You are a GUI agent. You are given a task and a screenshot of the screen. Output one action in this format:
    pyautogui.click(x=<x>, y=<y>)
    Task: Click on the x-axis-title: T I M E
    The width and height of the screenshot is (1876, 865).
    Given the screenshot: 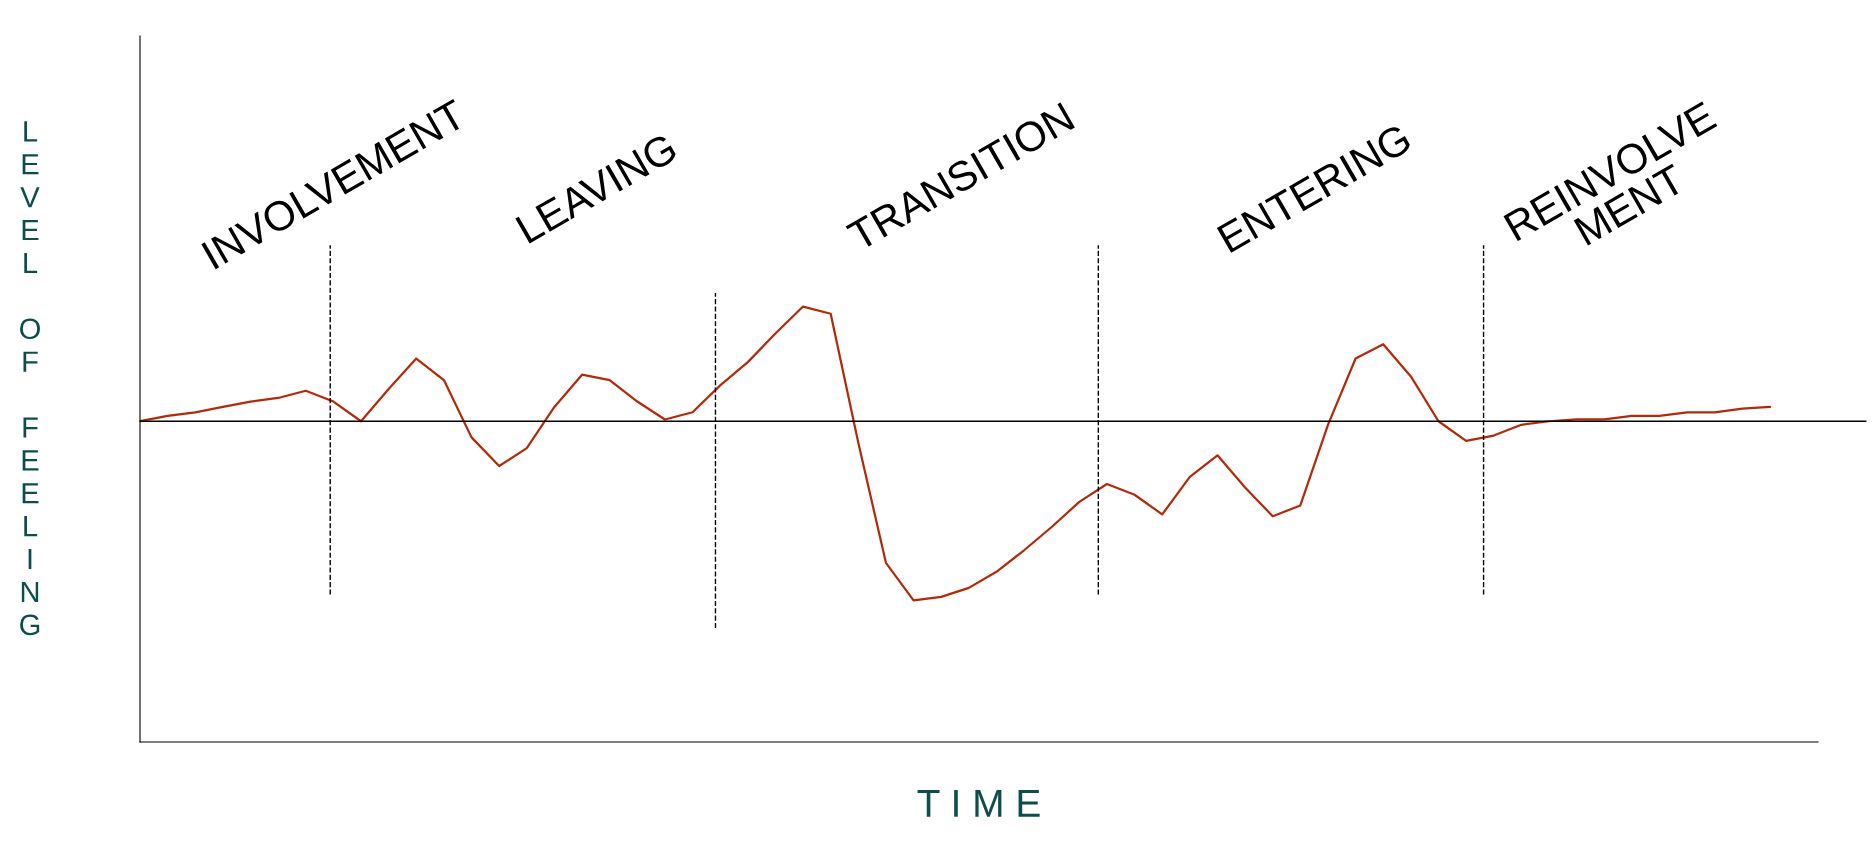 What is the action you would take?
    pyautogui.click(x=978, y=803)
    